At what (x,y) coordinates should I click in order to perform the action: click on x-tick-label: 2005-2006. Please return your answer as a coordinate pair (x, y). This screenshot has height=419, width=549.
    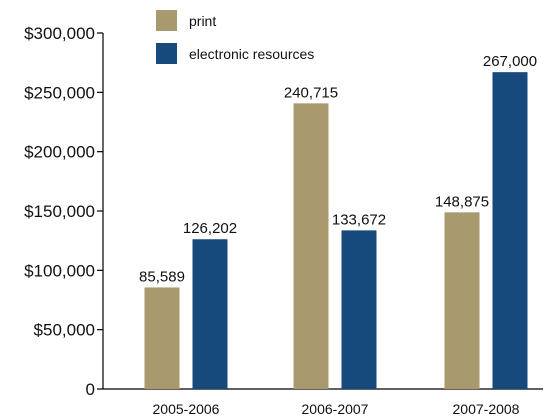
    Looking at the image, I should click on (186, 409).